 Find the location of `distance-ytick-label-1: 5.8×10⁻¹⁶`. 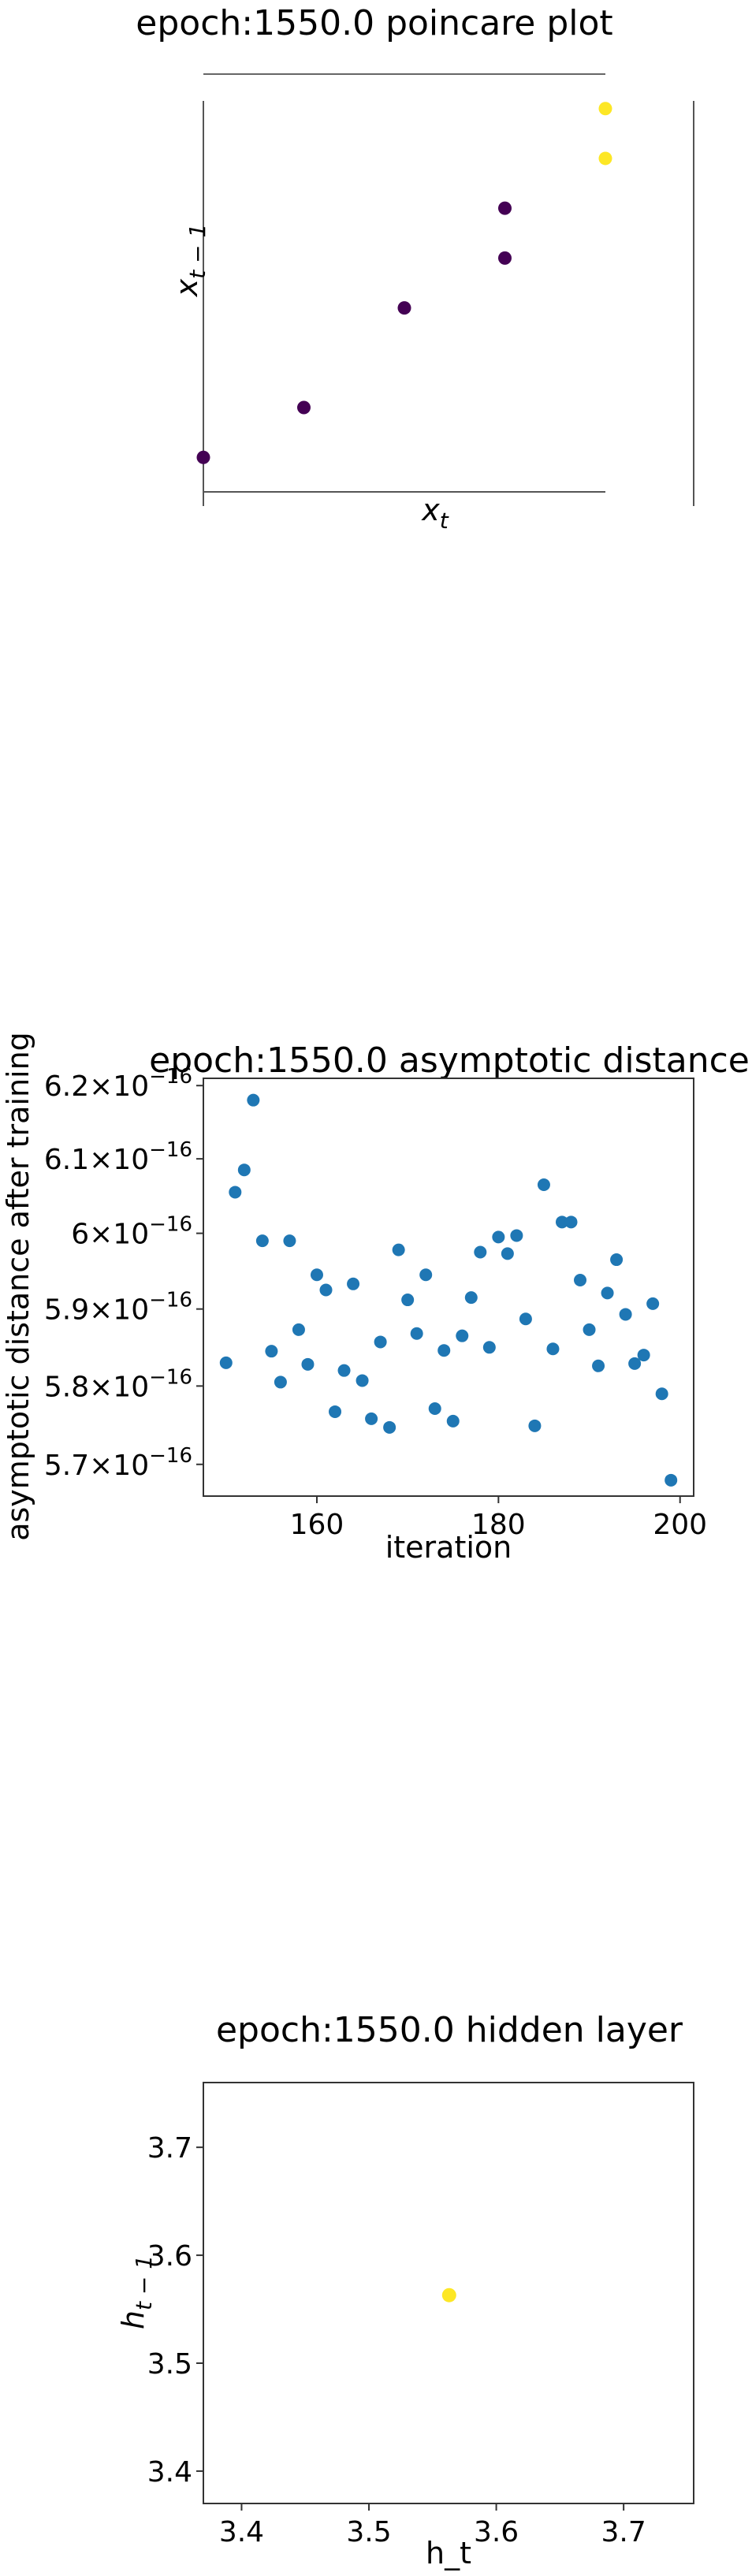

distance-ytick-label-1: 5.8×10⁻¹⁶ is located at coordinates (118, 1384).